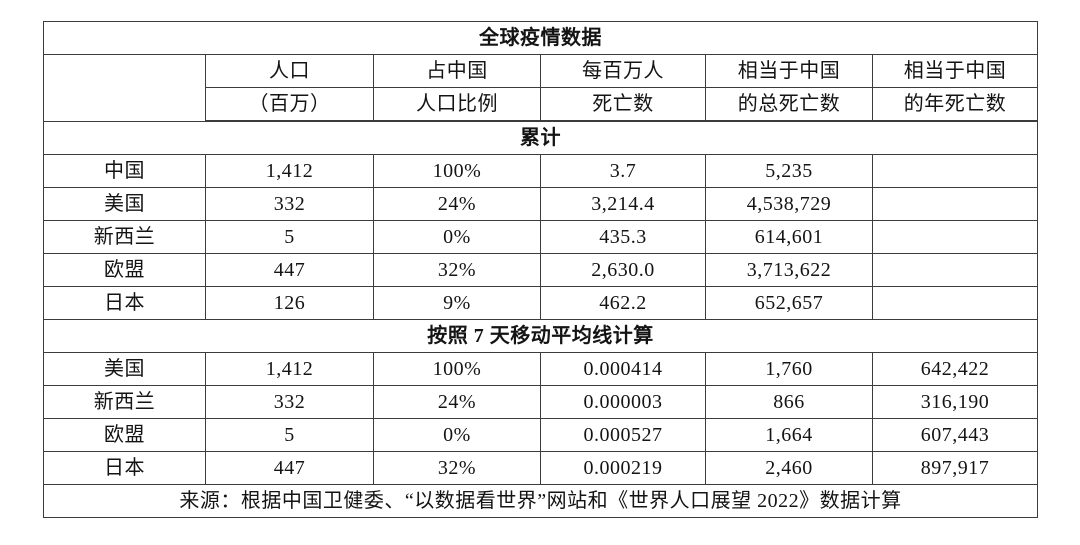  I want to click on source-row: 来源：根据中国卫健委、“以数据看世界”网站和《世界人口展望 2022》数据计算, so click(540, 501).